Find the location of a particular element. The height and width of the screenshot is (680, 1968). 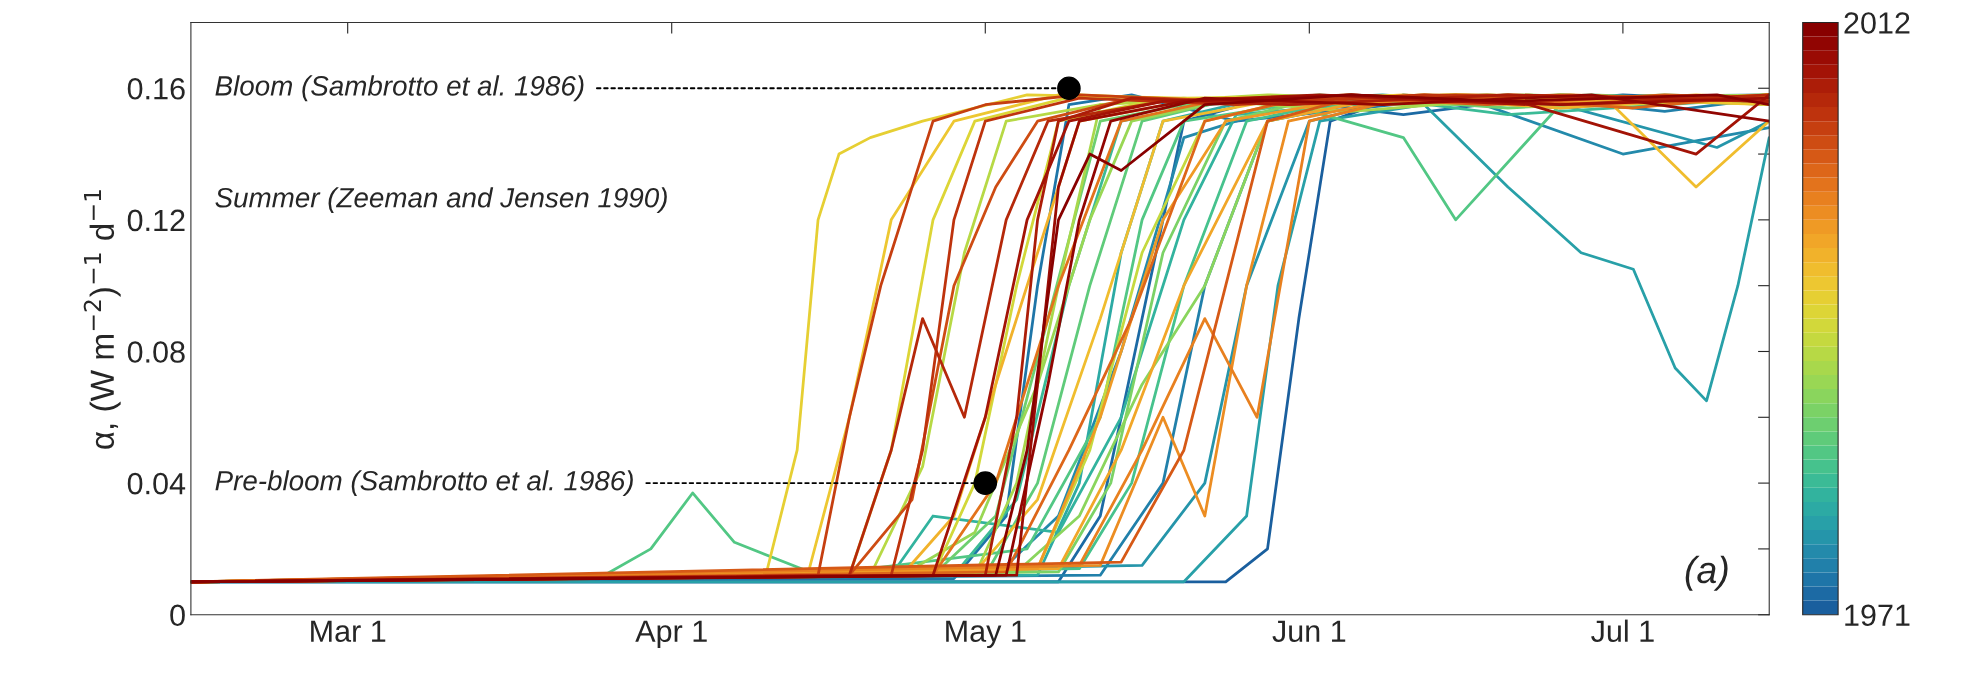

x-tick-label: Mar 1 is located at coordinates (348, 631).